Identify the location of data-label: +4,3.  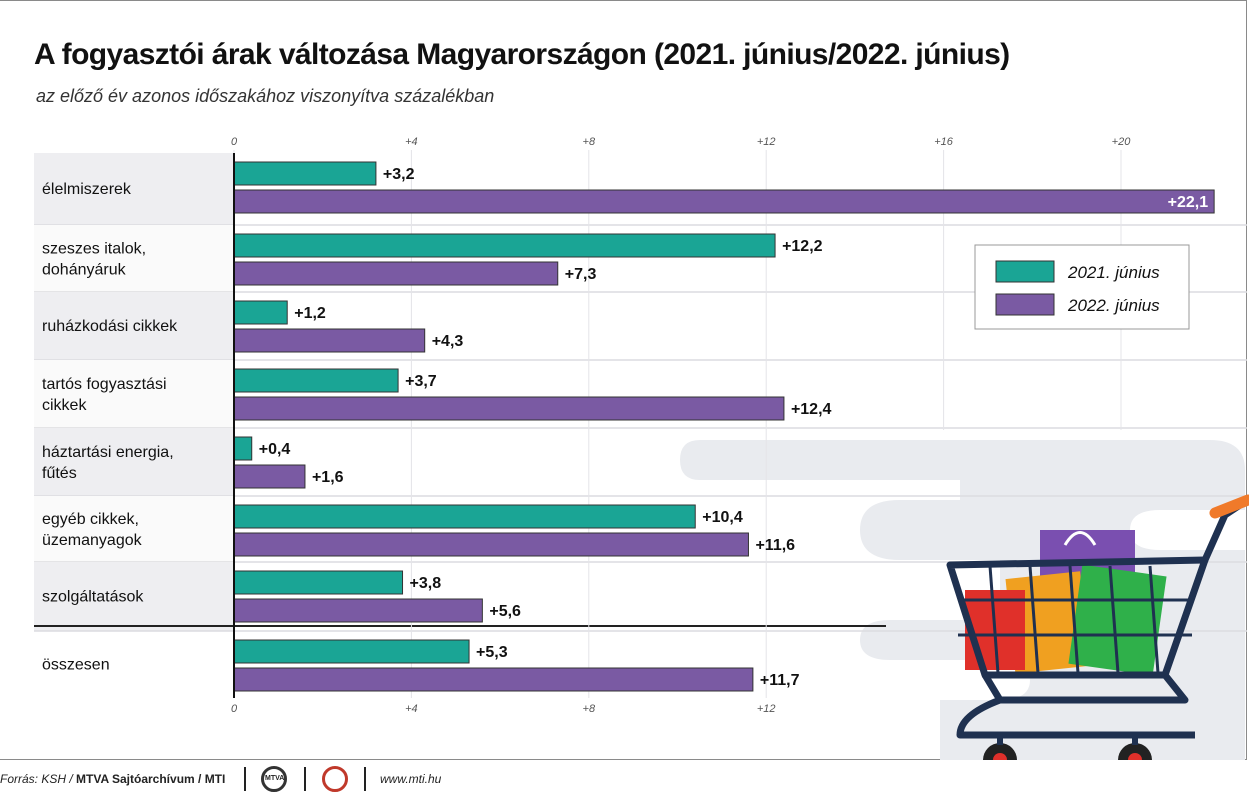
(448, 341).